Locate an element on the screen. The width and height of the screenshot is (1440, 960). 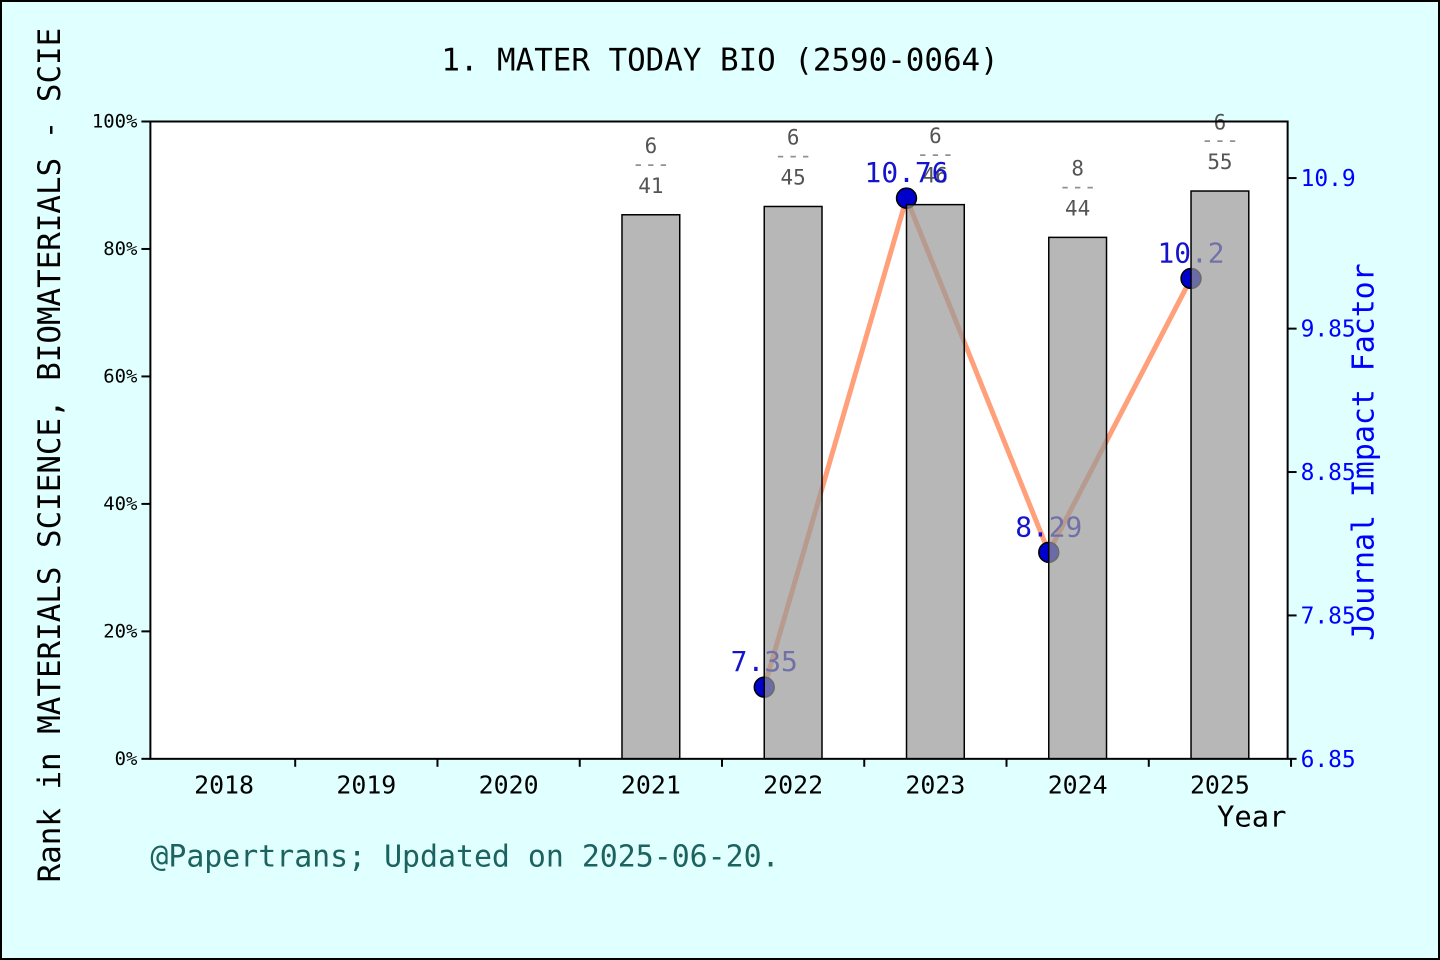
left-tick-label-60: 60% is located at coordinates (120, 376).